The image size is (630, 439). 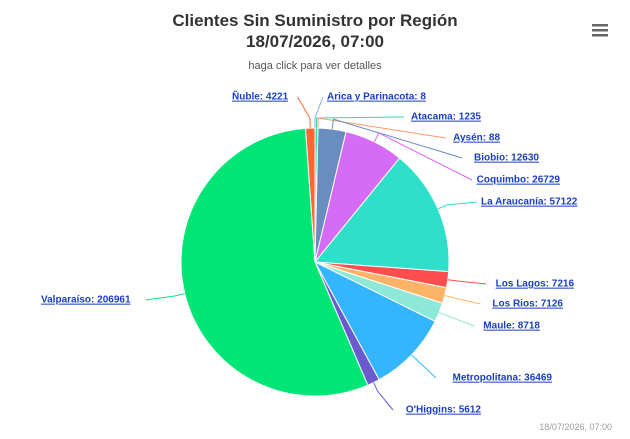 What do you see at coordinates (535, 284) in the screenshot?
I see `data-label: Los Lagos: 7216` at bounding box center [535, 284].